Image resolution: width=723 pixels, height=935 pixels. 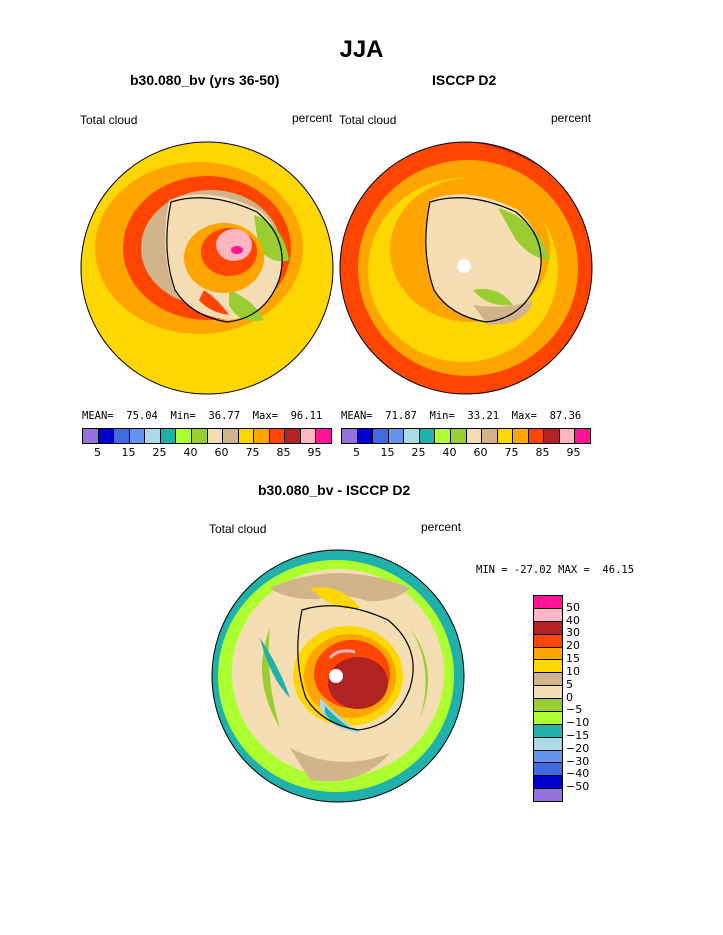 I want to click on colorbar-tick-label: −15, so click(x=578, y=735).